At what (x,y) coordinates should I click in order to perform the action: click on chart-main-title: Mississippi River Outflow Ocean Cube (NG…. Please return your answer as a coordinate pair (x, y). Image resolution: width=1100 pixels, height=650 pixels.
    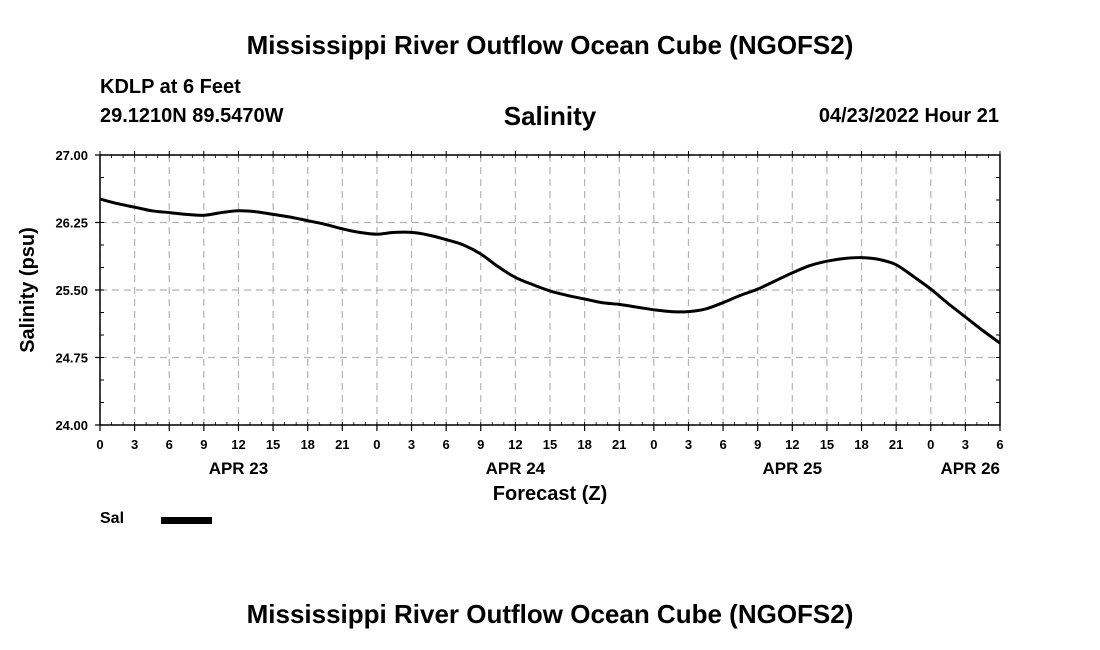
    Looking at the image, I should click on (550, 45).